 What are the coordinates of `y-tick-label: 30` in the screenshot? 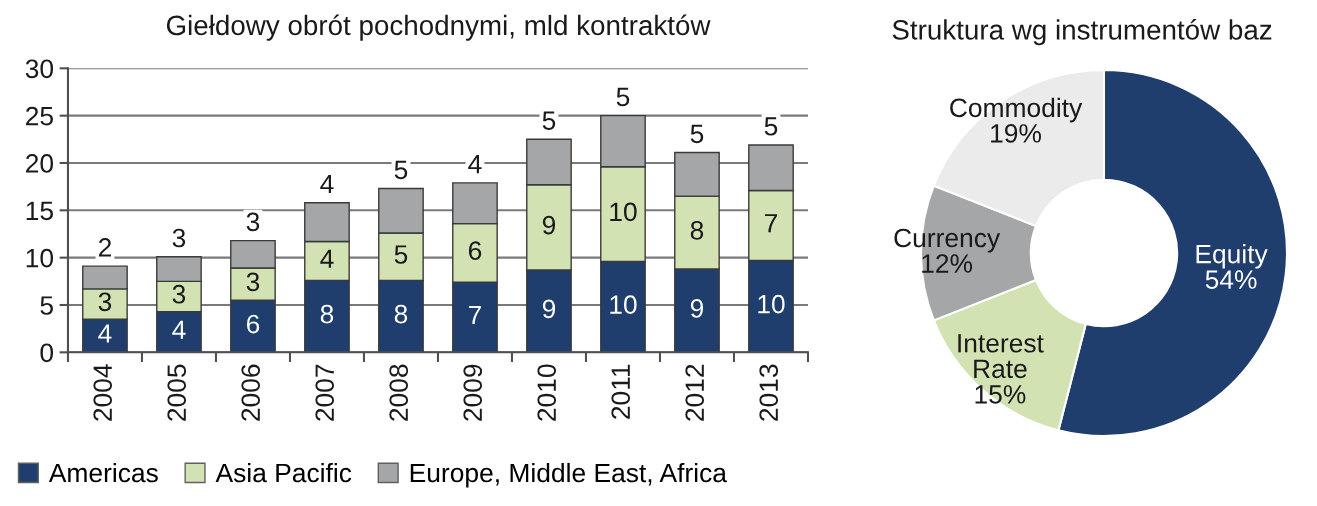 It's located at (39, 69).